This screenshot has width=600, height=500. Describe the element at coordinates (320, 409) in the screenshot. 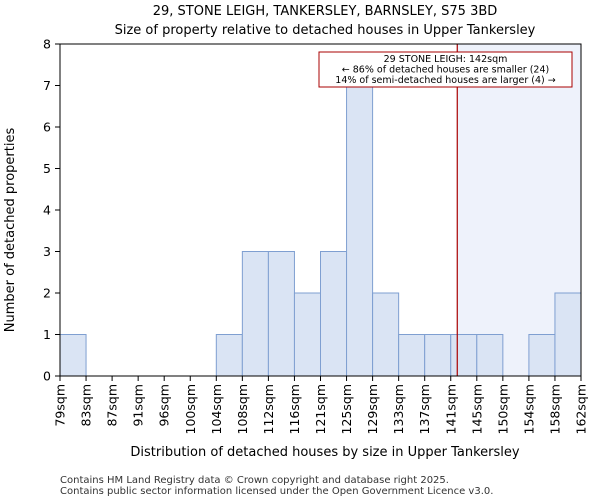

I see `x-tick-label: 121sqm` at that location.